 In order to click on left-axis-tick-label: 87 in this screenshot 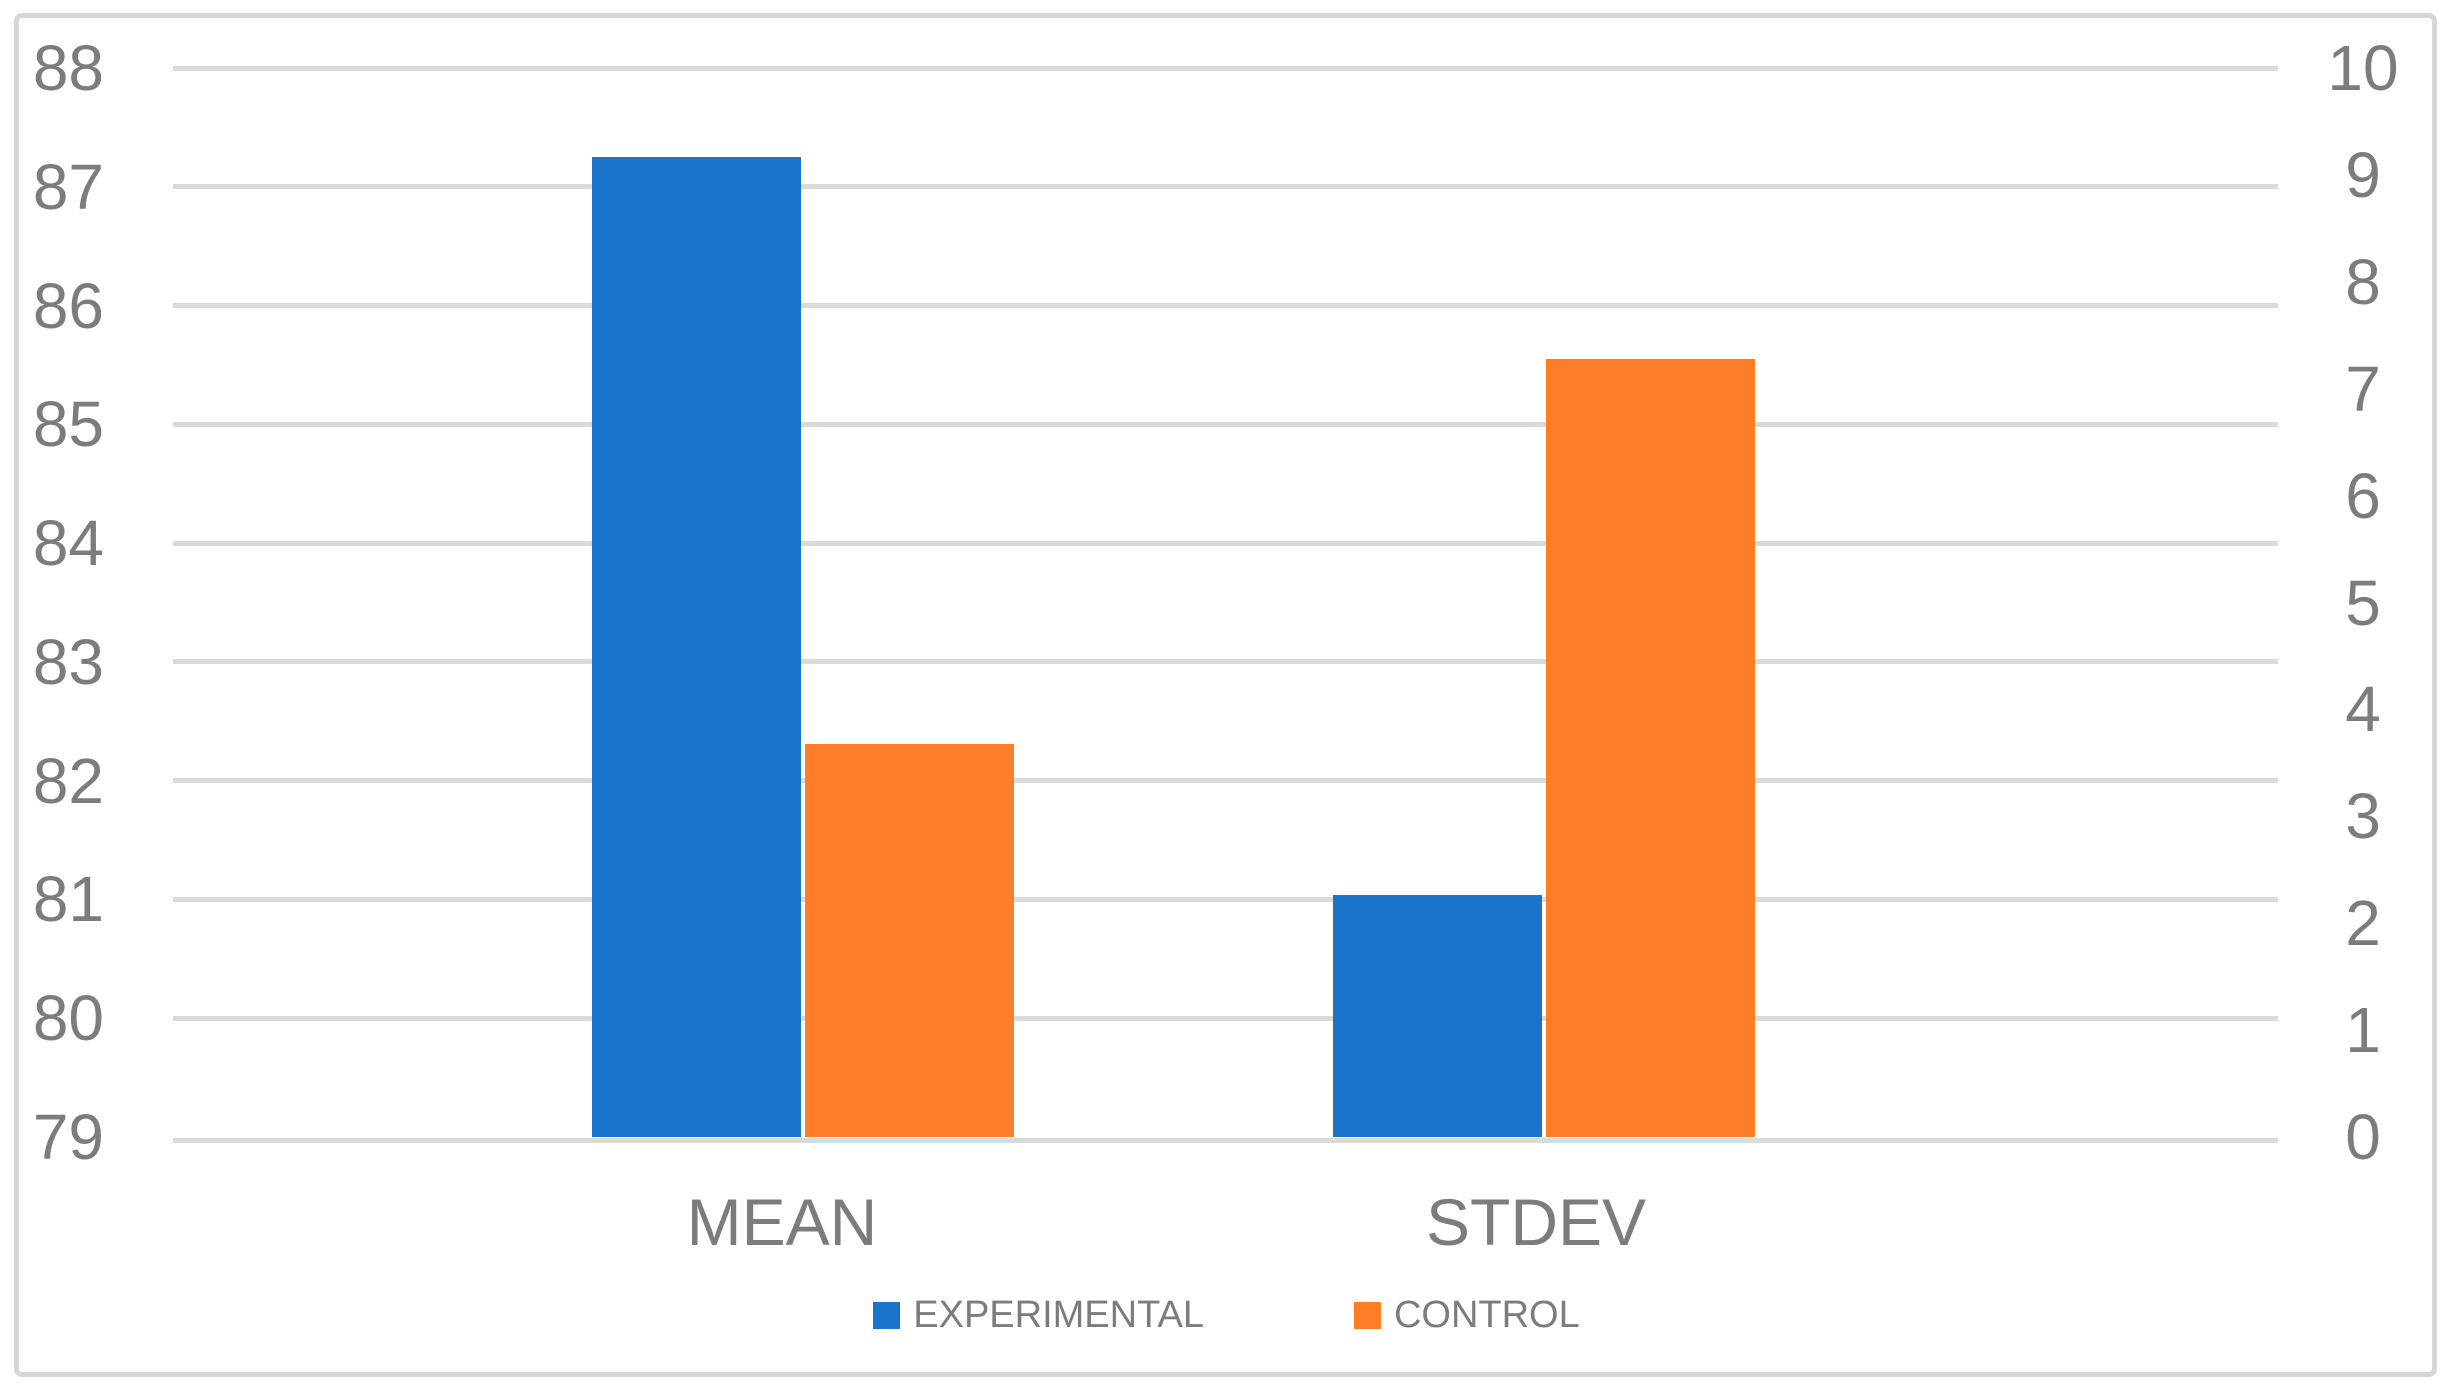, I will do `click(68, 186)`.